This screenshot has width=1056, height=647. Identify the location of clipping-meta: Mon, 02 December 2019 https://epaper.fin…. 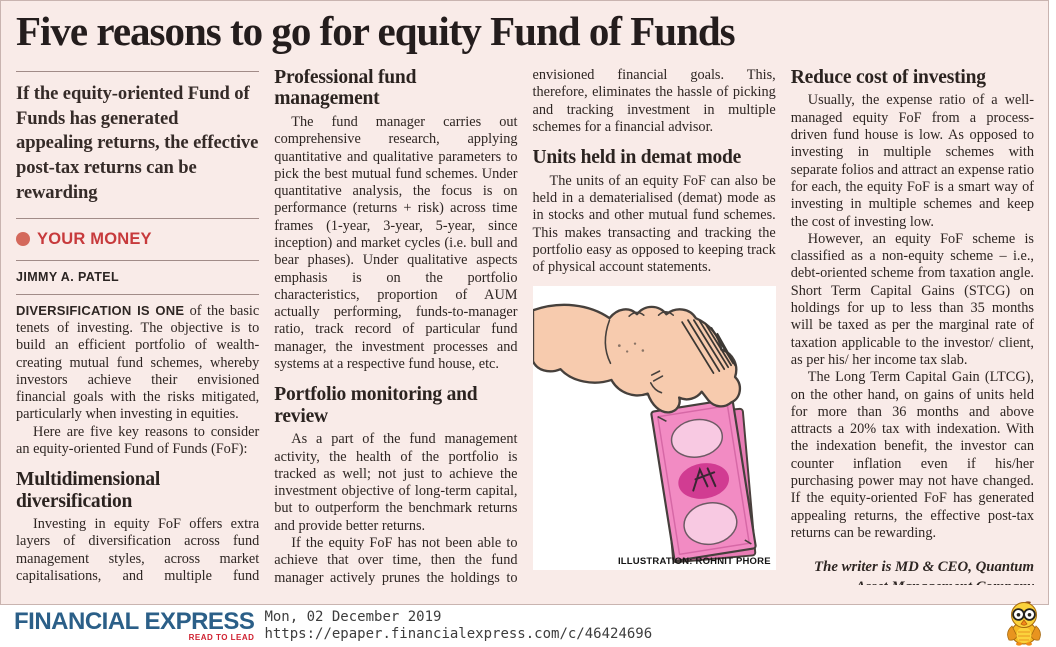
(458, 626).